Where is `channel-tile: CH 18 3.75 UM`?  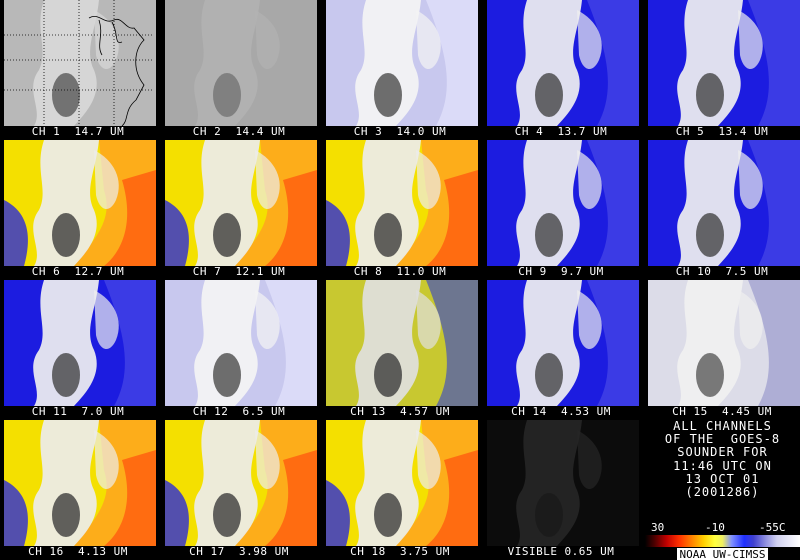 channel-tile: CH 18 3.75 UM is located at coordinates (400, 488).